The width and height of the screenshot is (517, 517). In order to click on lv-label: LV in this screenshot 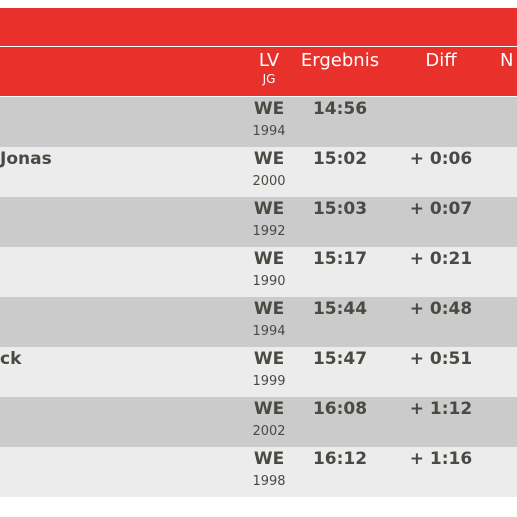, I will do `click(269, 60)`.